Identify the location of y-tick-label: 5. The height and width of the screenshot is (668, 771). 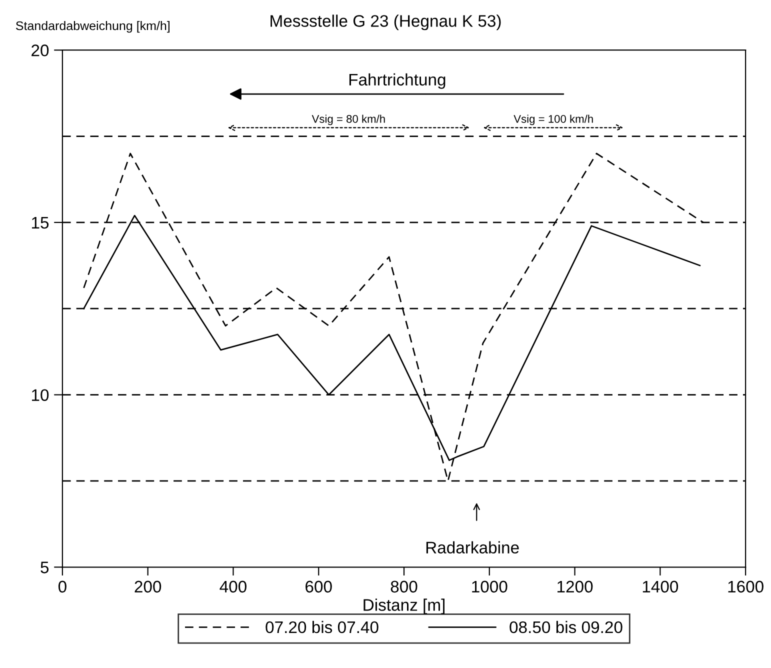
(44, 568).